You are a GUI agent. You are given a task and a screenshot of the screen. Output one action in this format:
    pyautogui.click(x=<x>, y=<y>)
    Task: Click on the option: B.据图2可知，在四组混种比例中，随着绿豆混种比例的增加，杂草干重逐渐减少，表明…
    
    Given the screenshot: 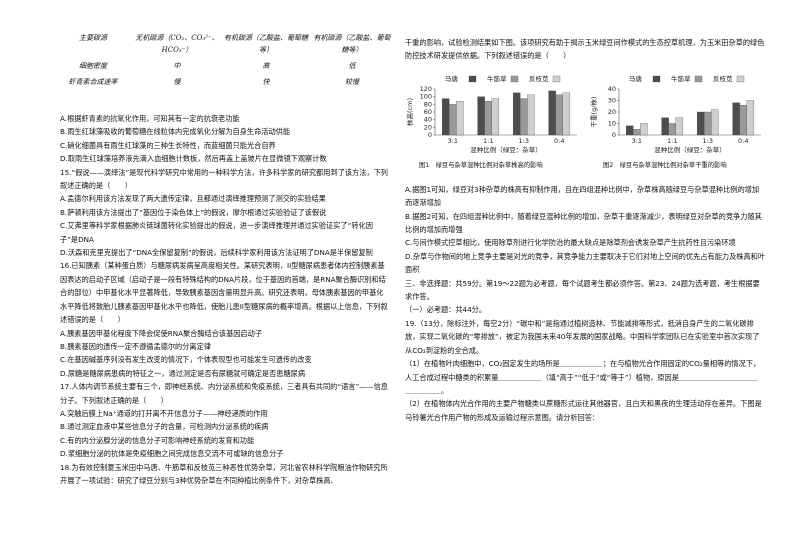 What is the action you would take?
    pyautogui.click(x=583, y=223)
    